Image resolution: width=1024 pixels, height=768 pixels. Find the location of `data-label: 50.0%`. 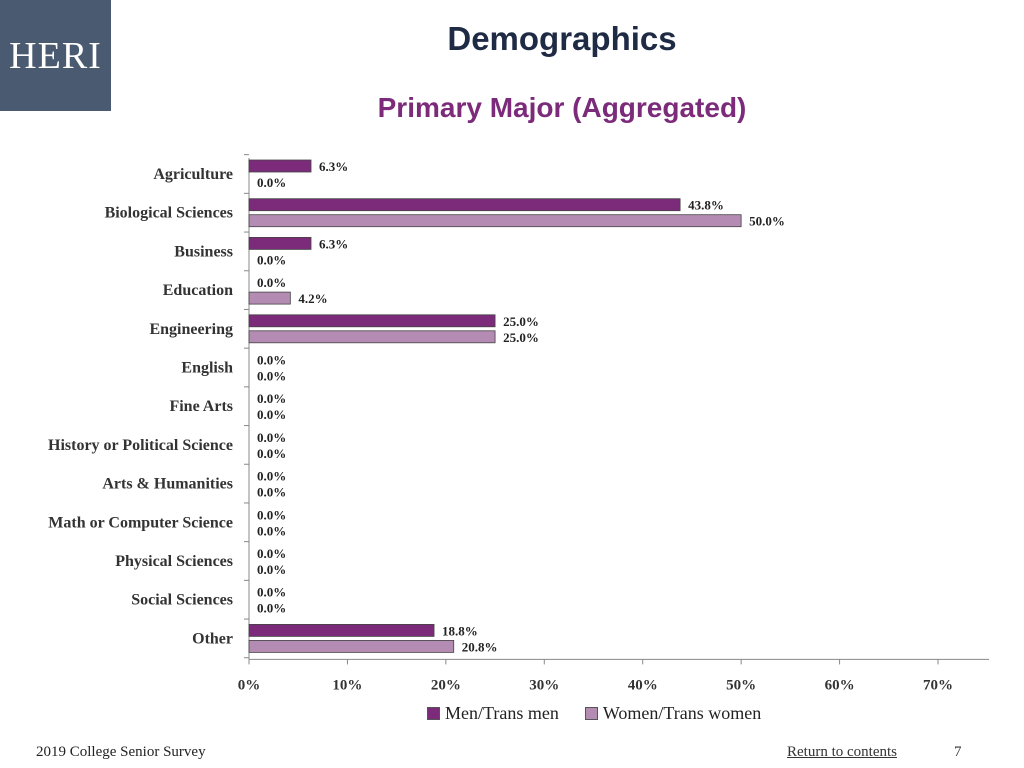

data-label: 50.0% is located at coordinates (767, 221).